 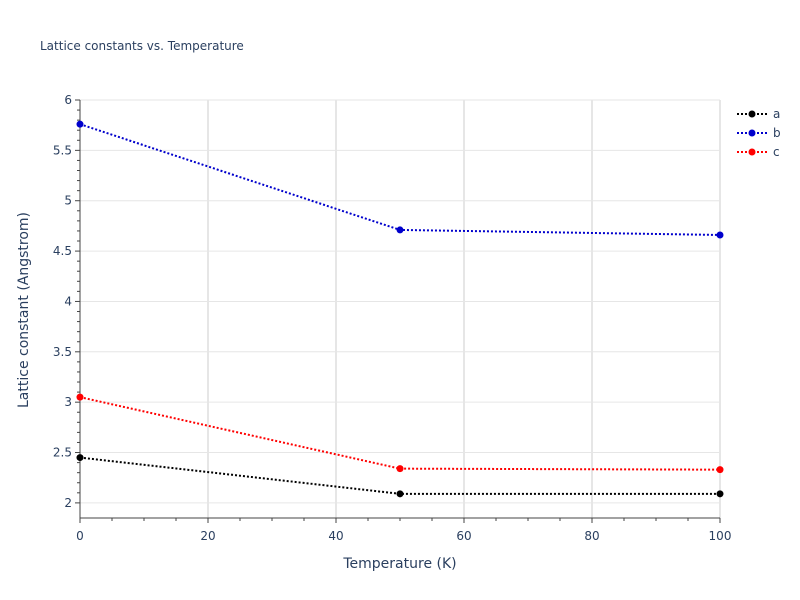 What do you see at coordinates (62, 352) in the screenshot?
I see `y-tick-label: 3.5` at bounding box center [62, 352].